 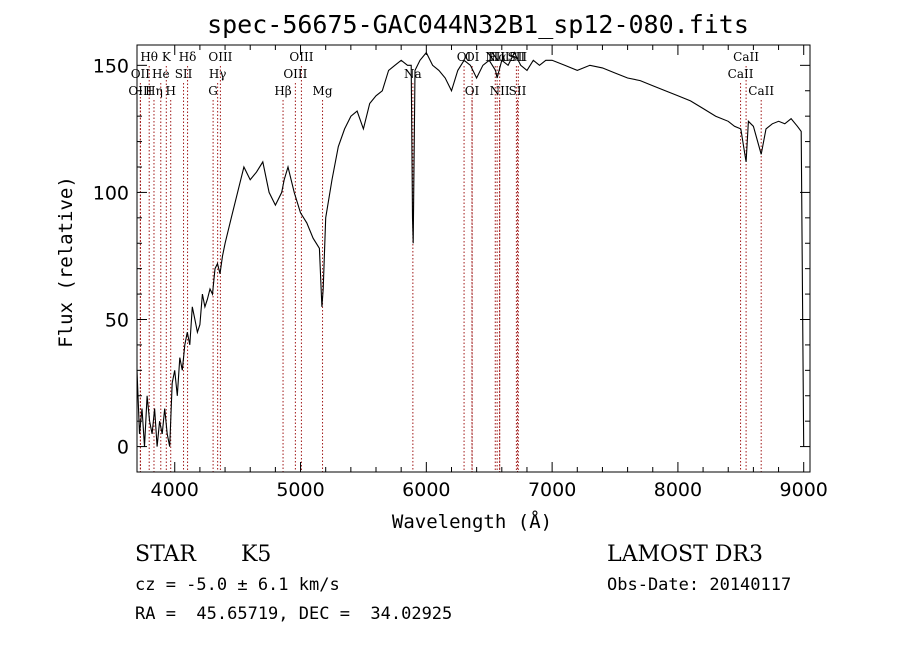 I want to click on line-label-6: OI, so click(x=472, y=57).